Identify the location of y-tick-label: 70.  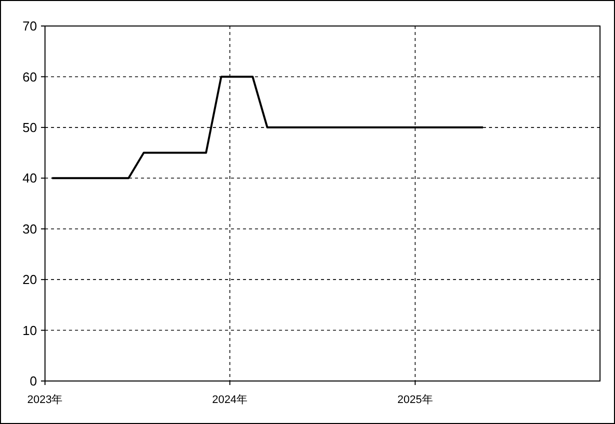
(29, 26).